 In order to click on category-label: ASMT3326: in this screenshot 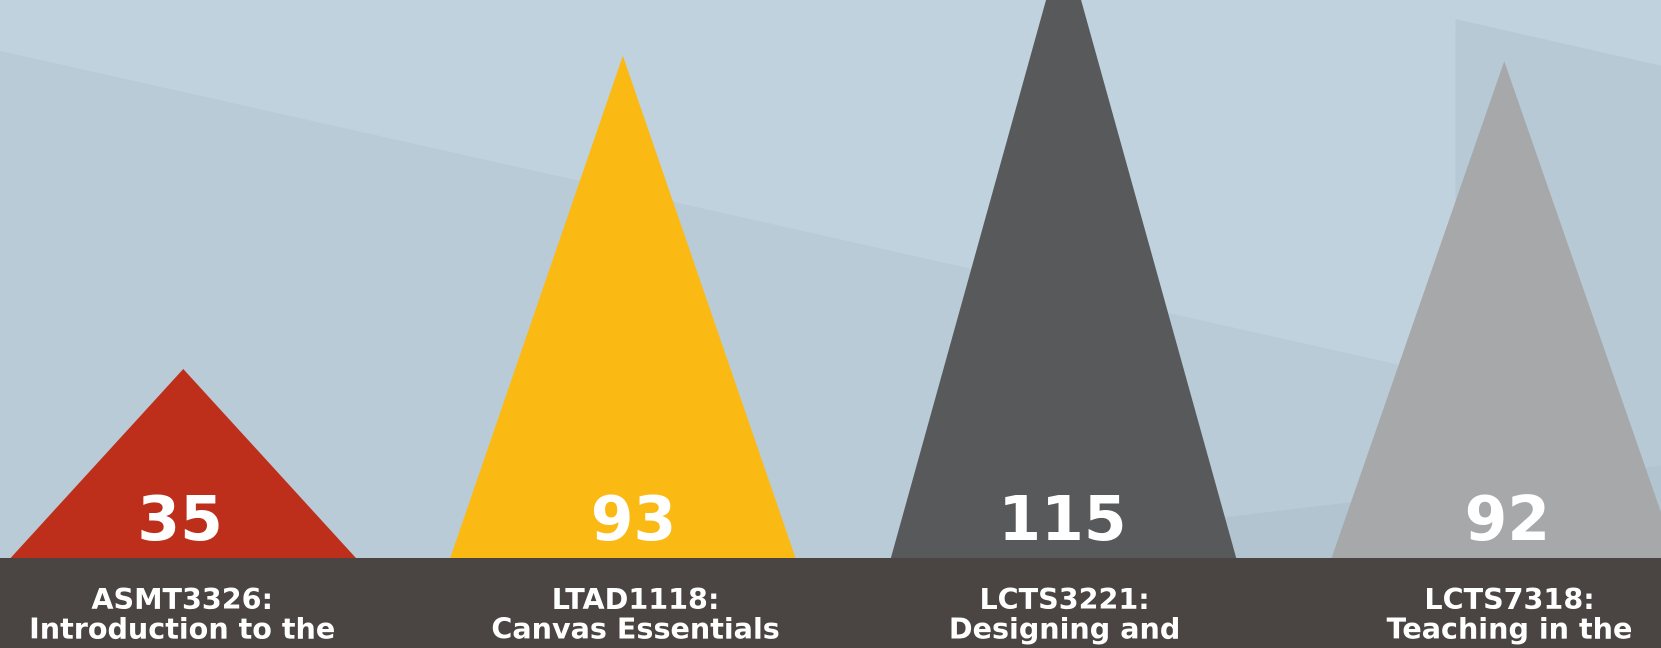, I will do `click(182, 599)`.